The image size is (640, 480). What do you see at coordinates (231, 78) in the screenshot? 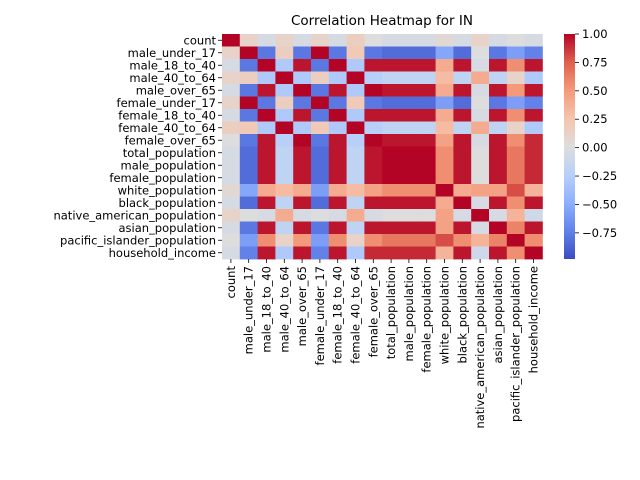
I see `heatmap-cell-male_40_to_64-count` at bounding box center [231, 78].